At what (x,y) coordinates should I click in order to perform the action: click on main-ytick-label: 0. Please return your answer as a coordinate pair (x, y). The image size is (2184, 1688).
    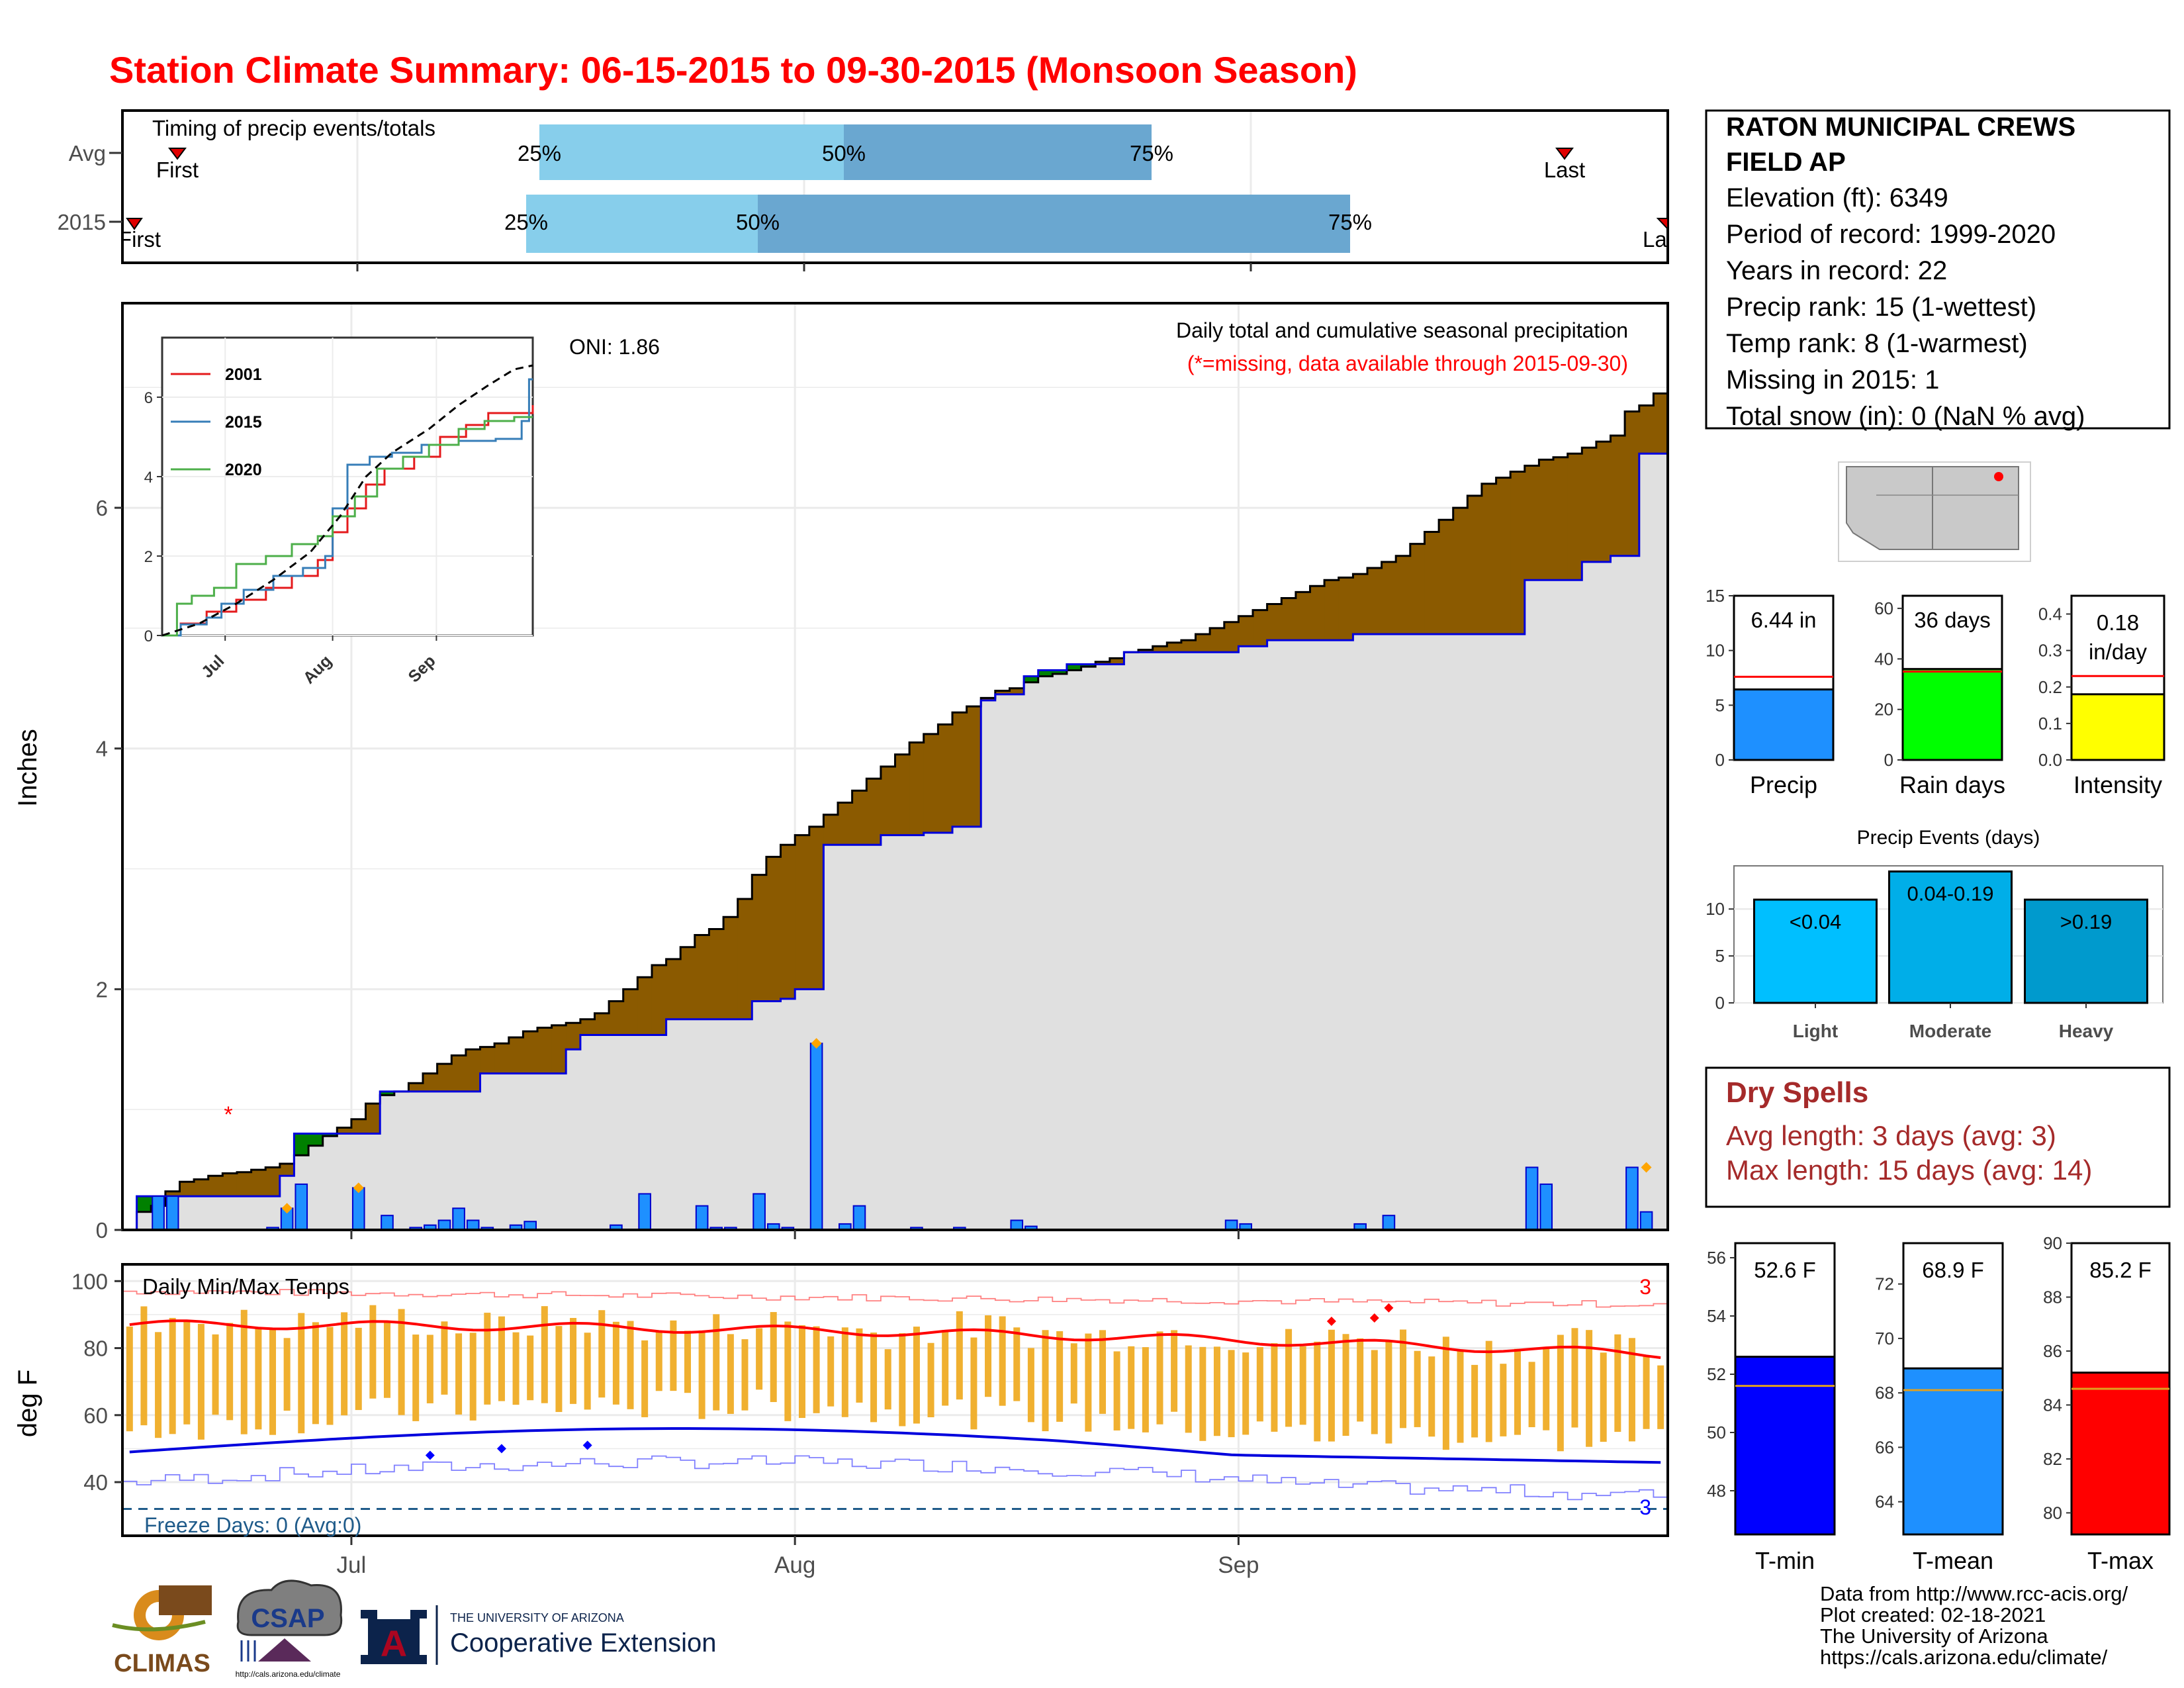
    Looking at the image, I should click on (102, 1230).